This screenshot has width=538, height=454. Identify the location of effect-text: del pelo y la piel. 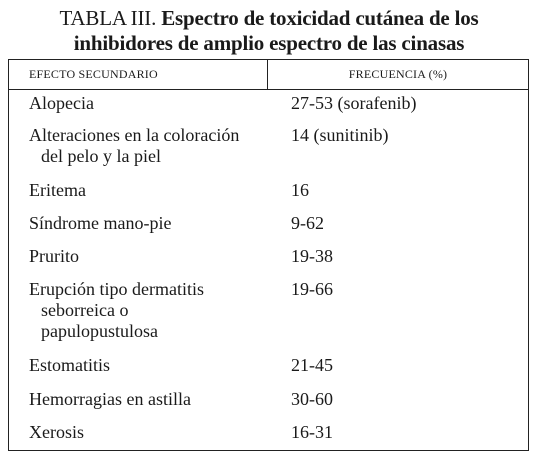
(101, 156).